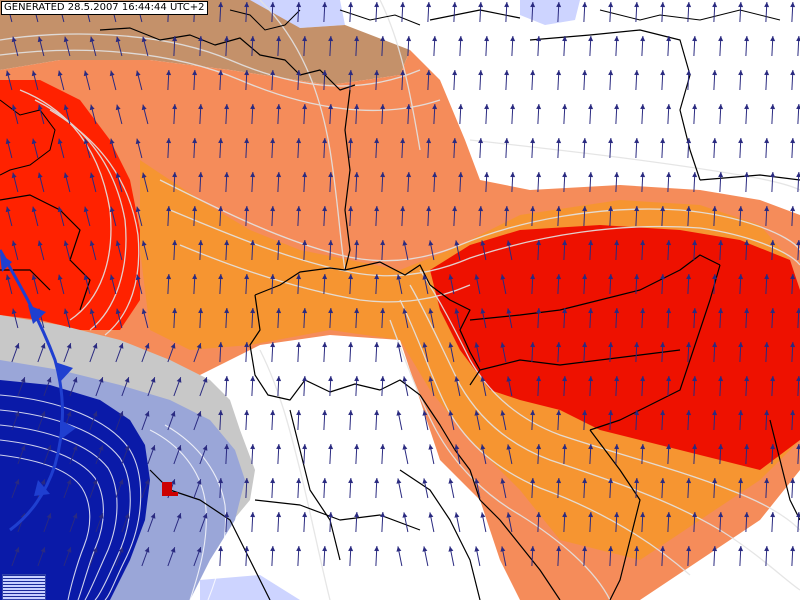  What do you see at coordinates (38, 390) in the screenshot?
I see `cold-front` at bounding box center [38, 390].